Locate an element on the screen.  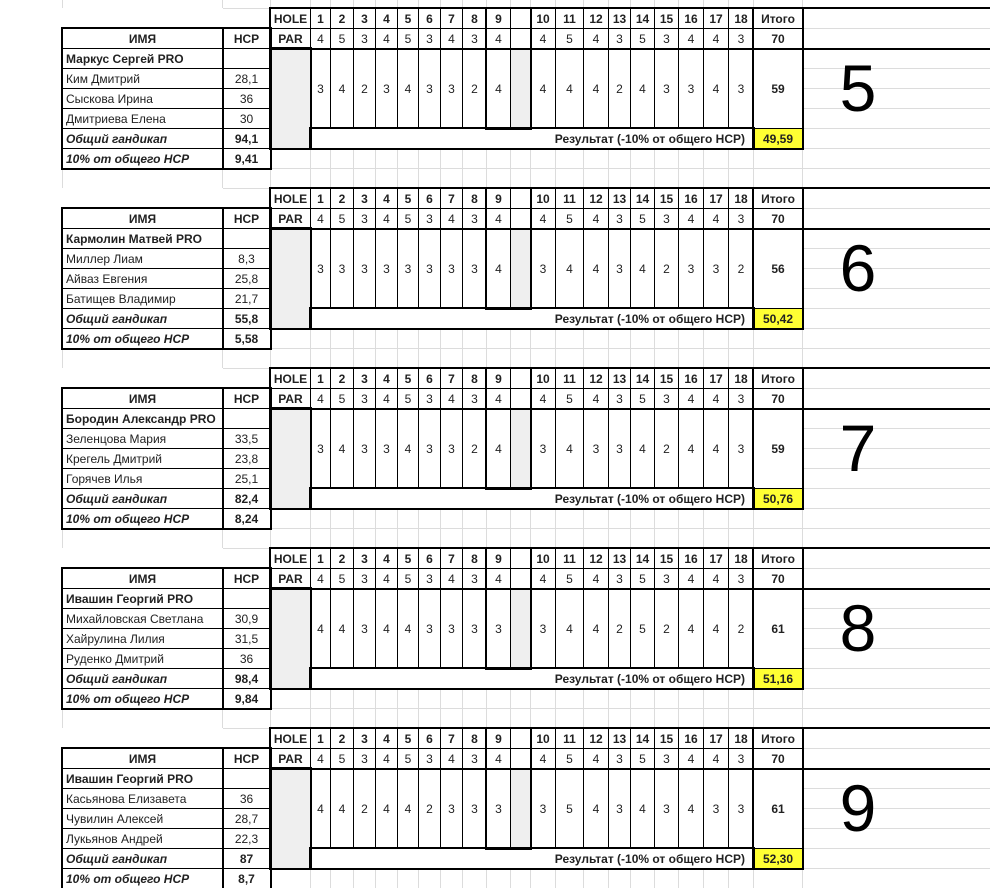
player-hcp: 31,5 is located at coordinates (246, 638).